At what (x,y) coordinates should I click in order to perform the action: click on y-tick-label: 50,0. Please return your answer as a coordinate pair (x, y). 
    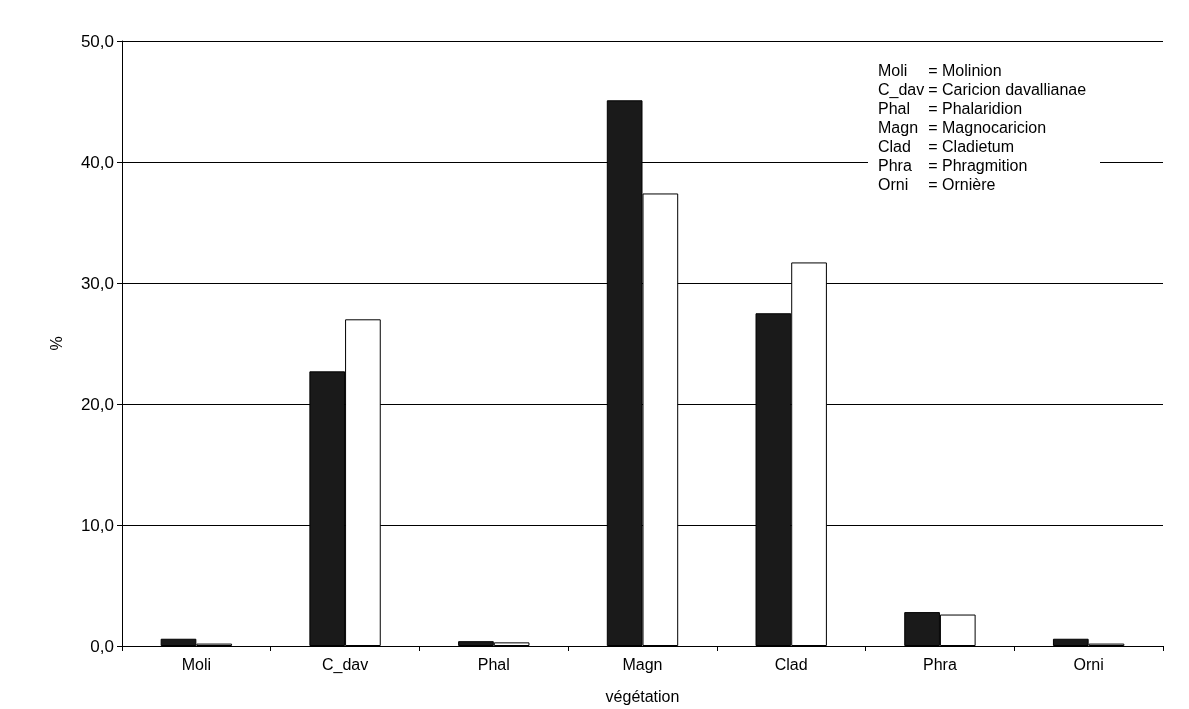
    Looking at the image, I should click on (97, 41).